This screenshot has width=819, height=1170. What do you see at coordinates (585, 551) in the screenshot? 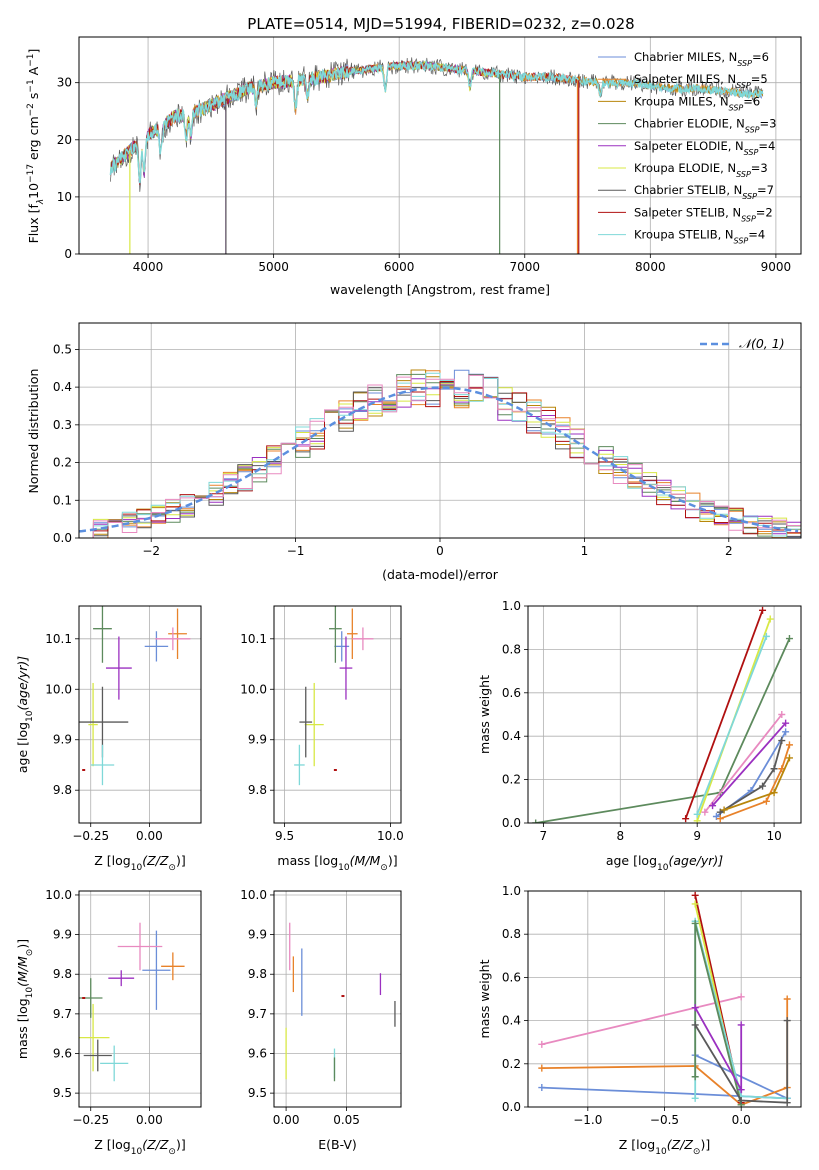
I see `x-tick-label: 1` at bounding box center [585, 551].